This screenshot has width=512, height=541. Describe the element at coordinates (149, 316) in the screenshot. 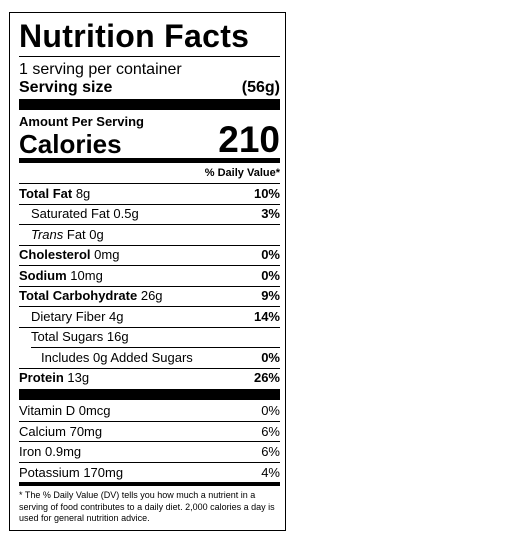

I see `nutrient-row: Dietary Fiber 4g 14%` at that location.